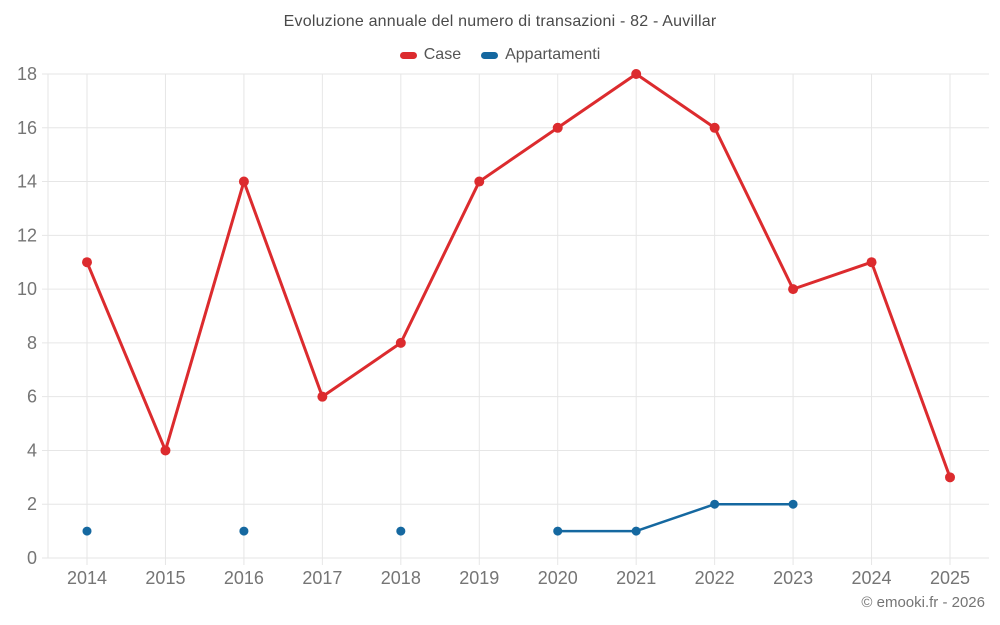 The height and width of the screenshot is (625, 1000). I want to click on x-axis-tick-label: 2015, so click(165, 578).